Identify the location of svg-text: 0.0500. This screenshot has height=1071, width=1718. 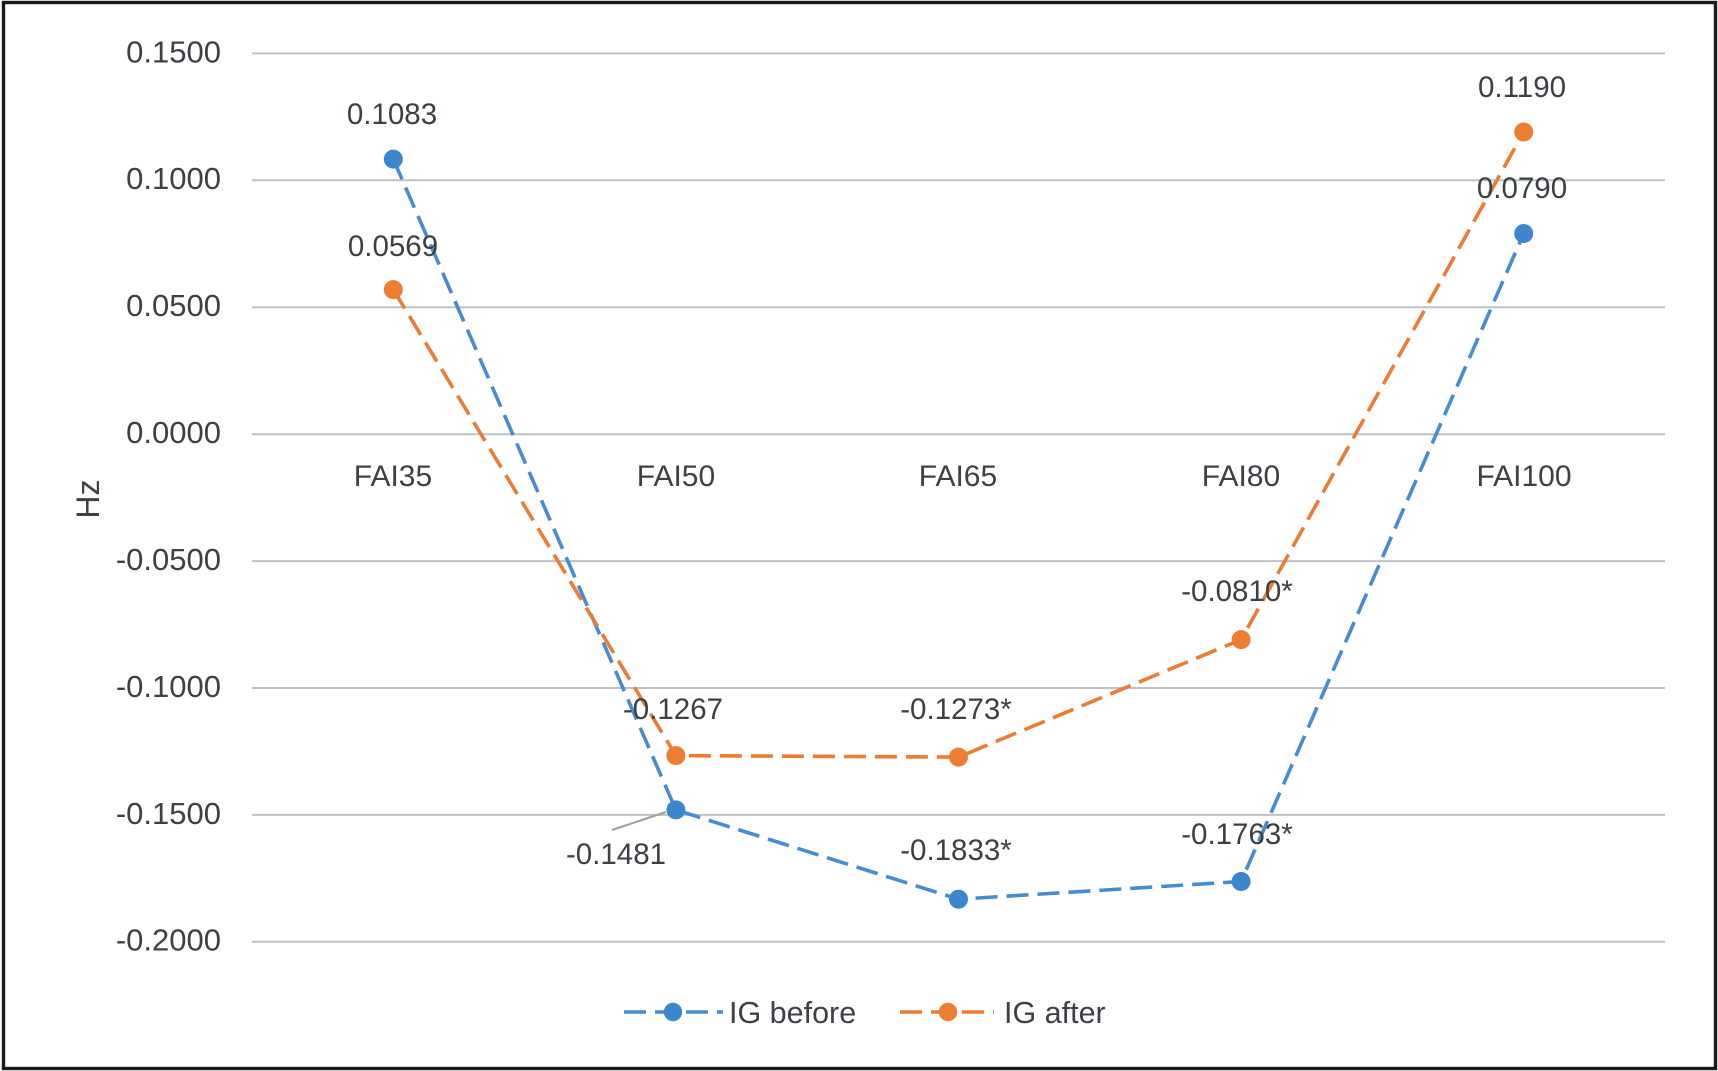
(173, 305).